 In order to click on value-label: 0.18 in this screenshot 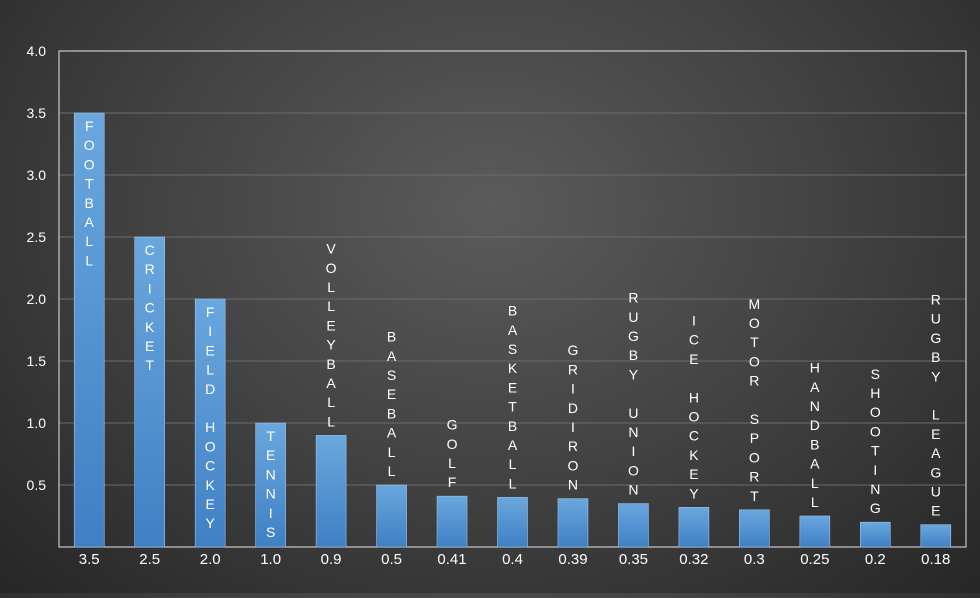, I will do `click(935, 559)`.